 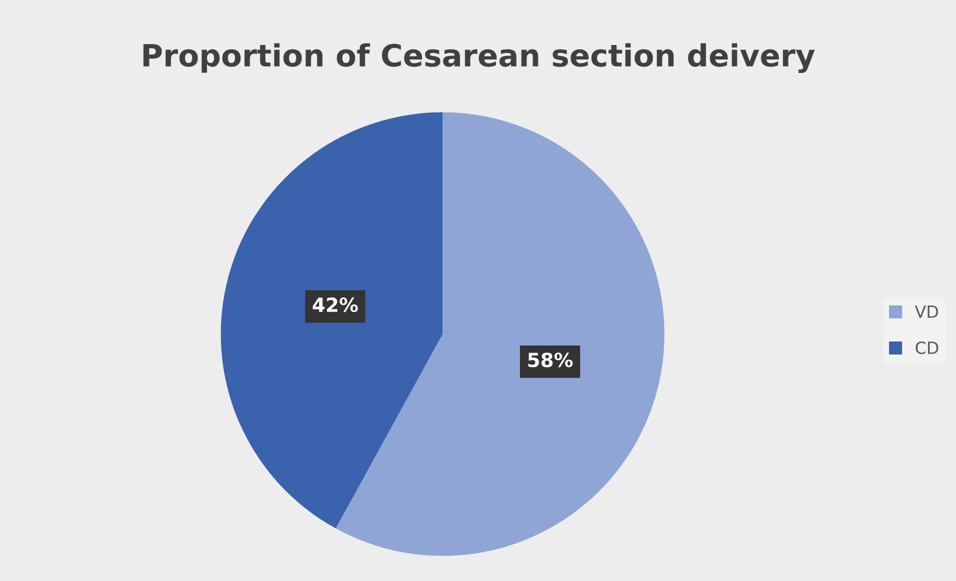 What do you see at coordinates (335, 304) in the screenshot?
I see `data-label: 42%` at bounding box center [335, 304].